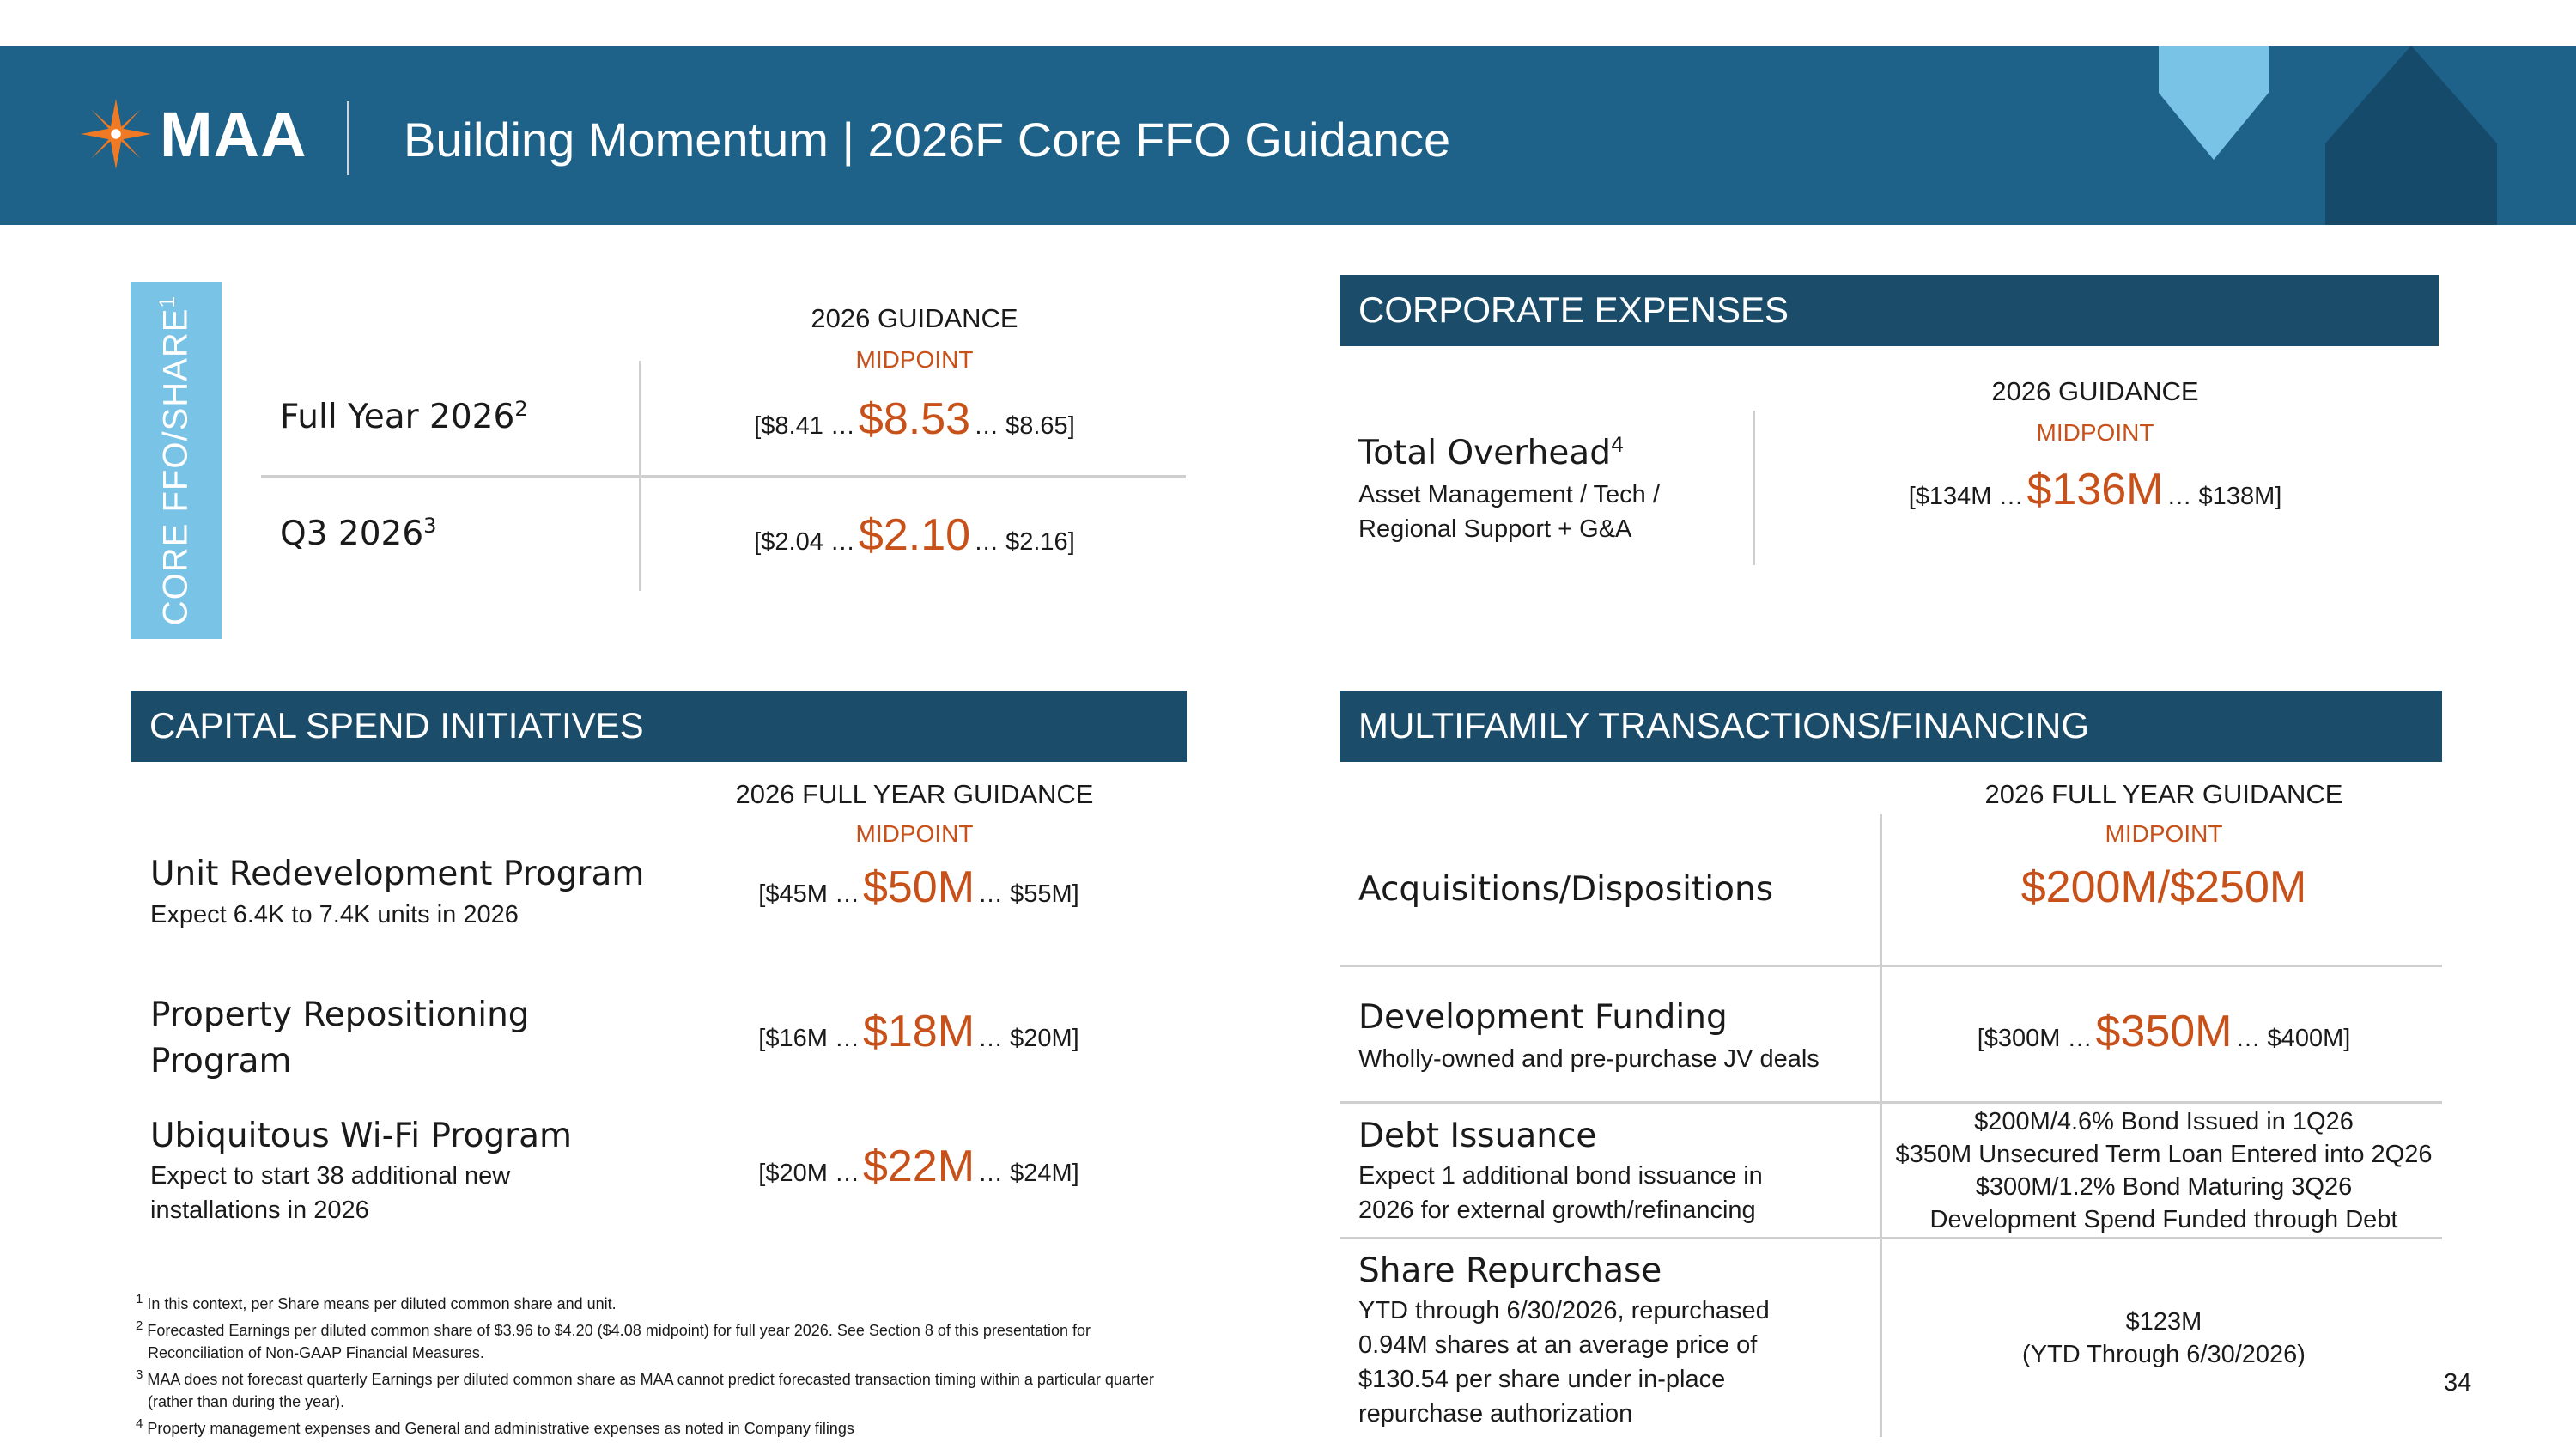 The width and height of the screenshot is (2576, 1449). What do you see at coordinates (358, 533) in the screenshot?
I see `ffo-row-label: Q3 20263` at bounding box center [358, 533].